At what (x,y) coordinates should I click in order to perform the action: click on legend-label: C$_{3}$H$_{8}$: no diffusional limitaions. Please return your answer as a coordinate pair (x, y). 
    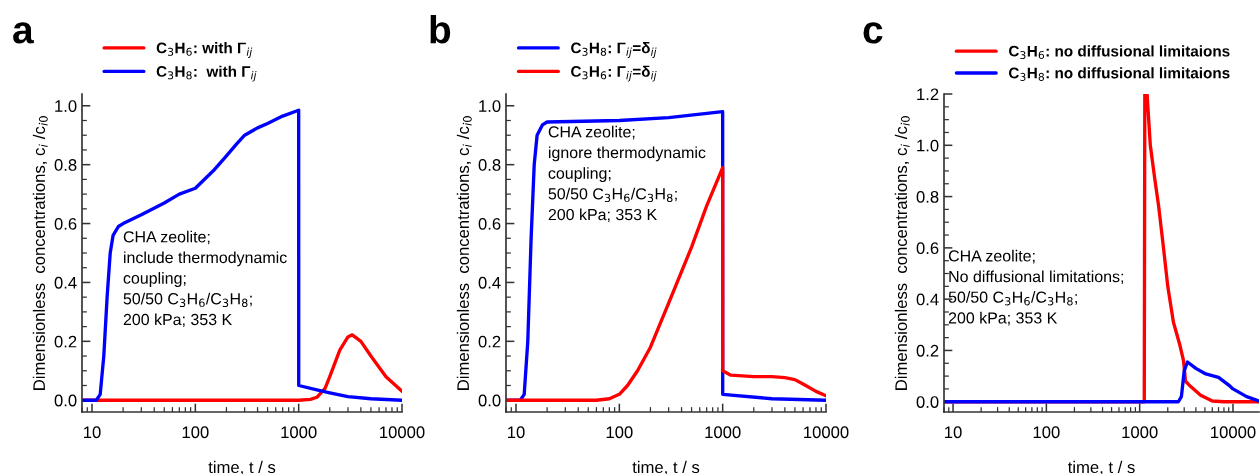
    Looking at the image, I should click on (1119, 74).